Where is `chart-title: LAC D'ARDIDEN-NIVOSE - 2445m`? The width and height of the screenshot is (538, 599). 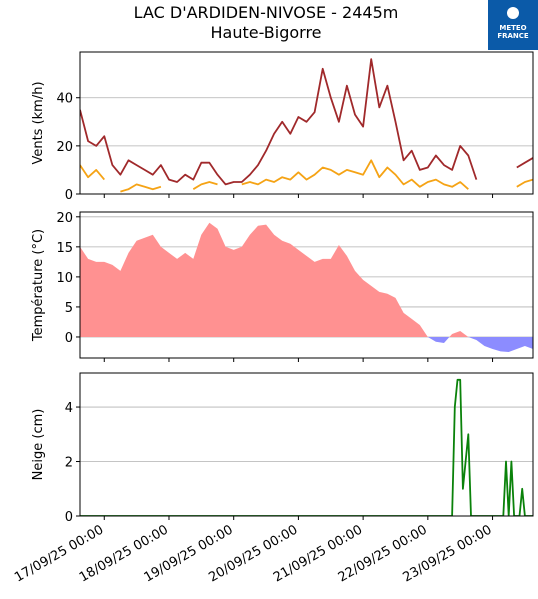 chart-title: LAC D'ARDIDEN-NIVOSE - 2445m is located at coordinates (266, 12).